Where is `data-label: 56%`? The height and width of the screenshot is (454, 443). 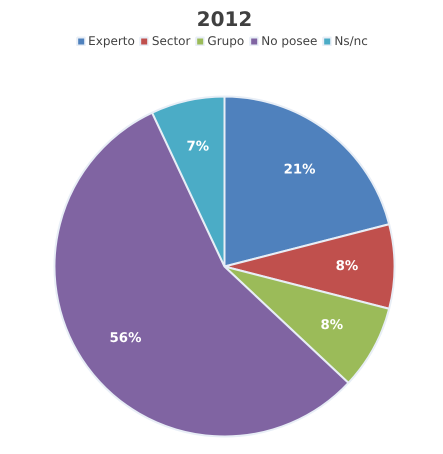 data-label: 56% is located at coordinates (126, 338).